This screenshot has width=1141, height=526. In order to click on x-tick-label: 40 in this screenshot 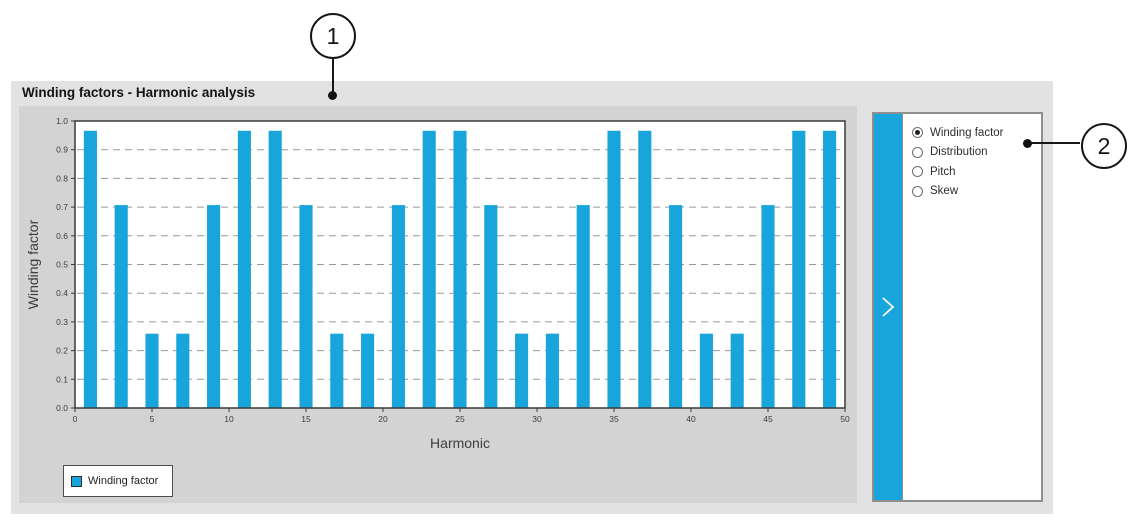, I will do `click(691, 419)`.